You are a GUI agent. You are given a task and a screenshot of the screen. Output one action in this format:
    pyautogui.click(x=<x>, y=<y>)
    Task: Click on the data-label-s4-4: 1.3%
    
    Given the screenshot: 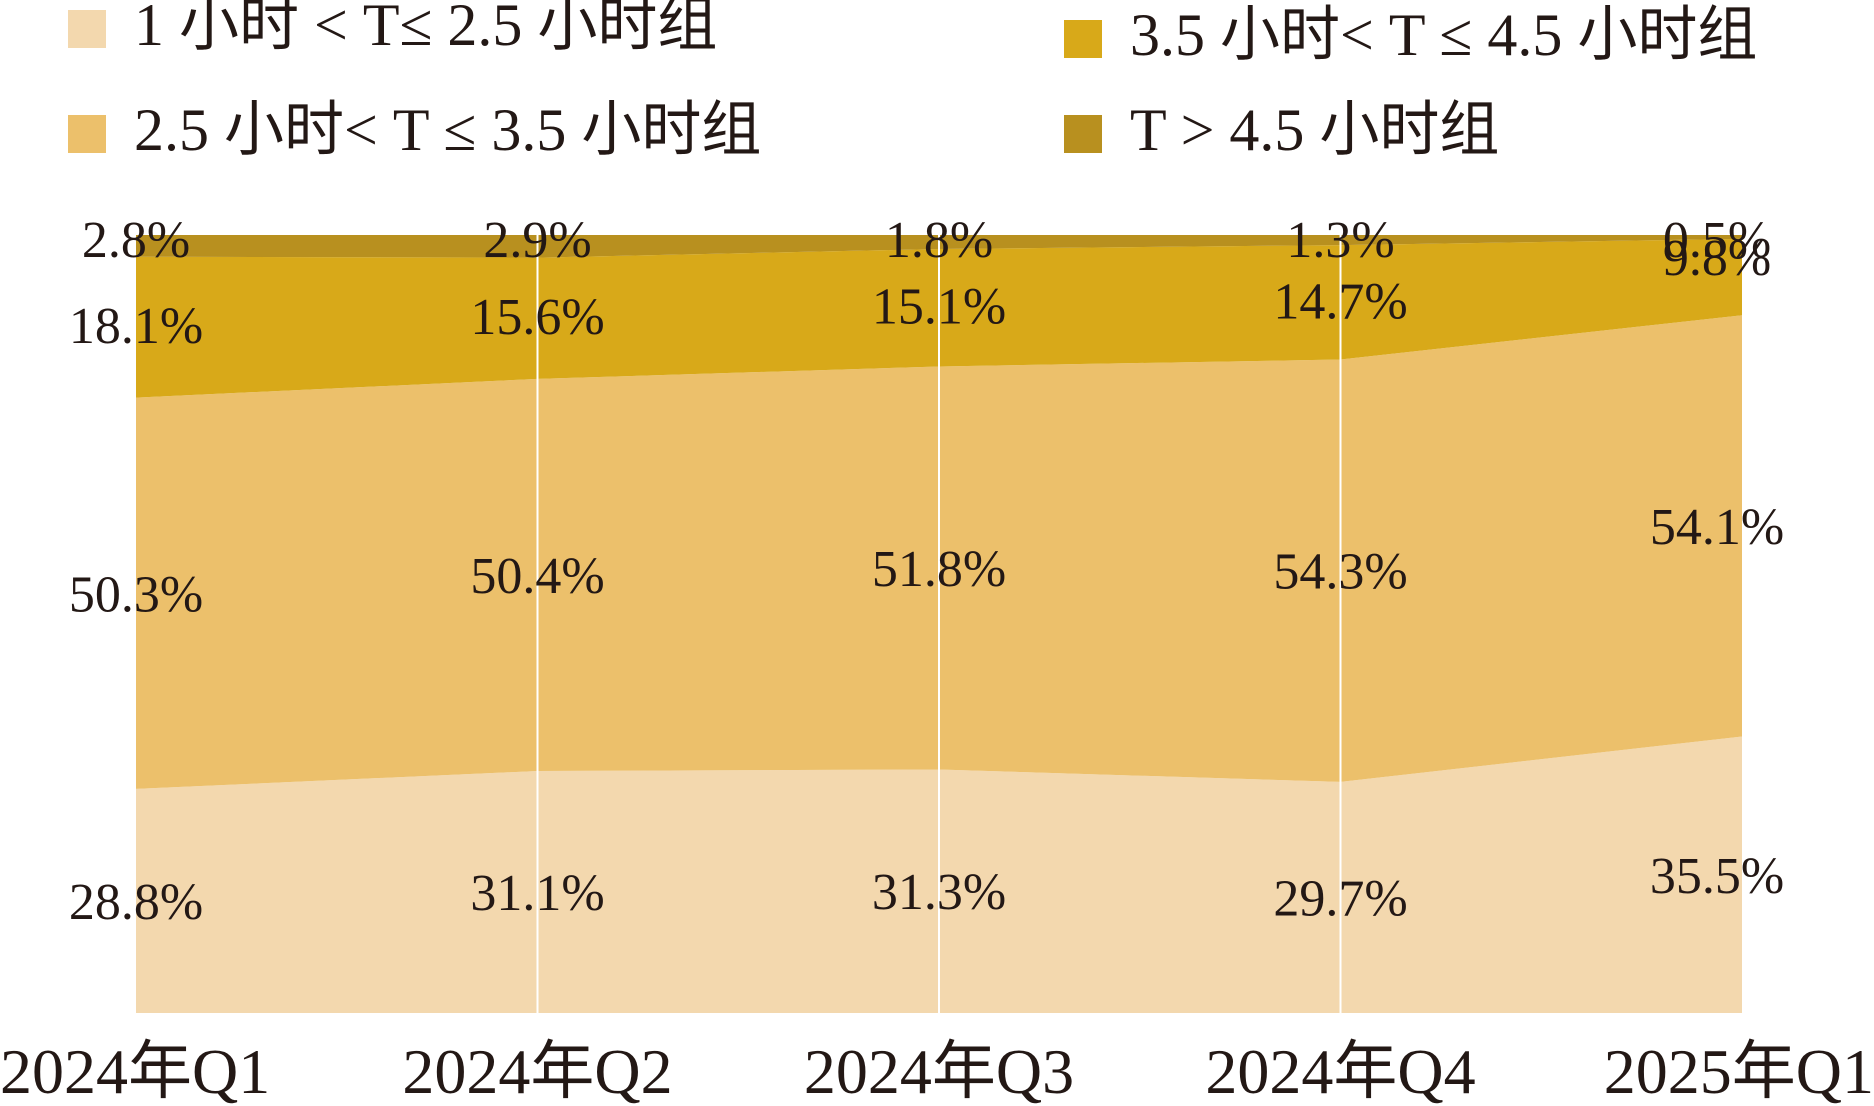 What is the action you would take?
    pyautogui.click(x=1340, y=240)
    